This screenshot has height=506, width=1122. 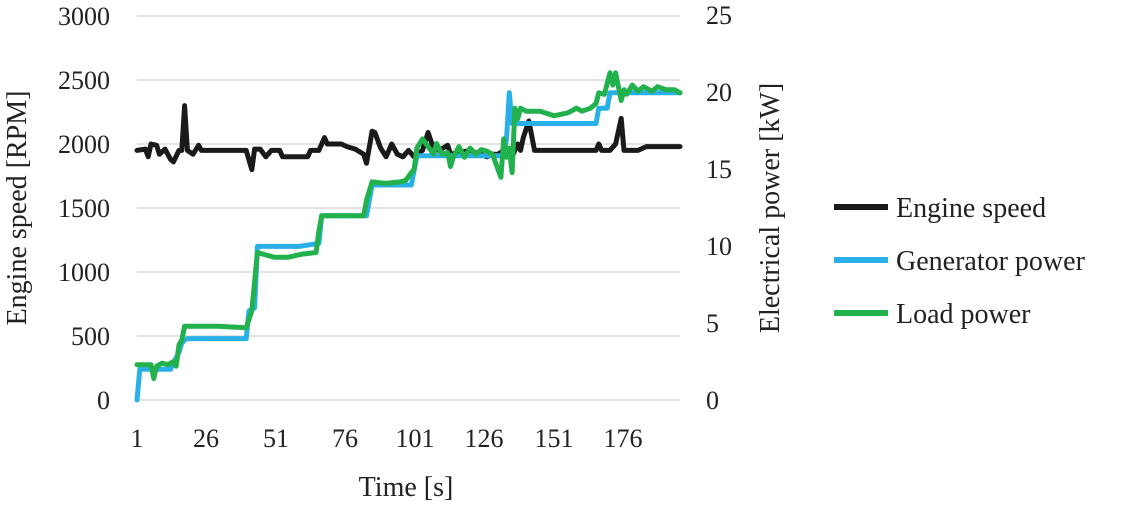 I want to click on x-axis-title: Time [s], so click(x=406, y=487).